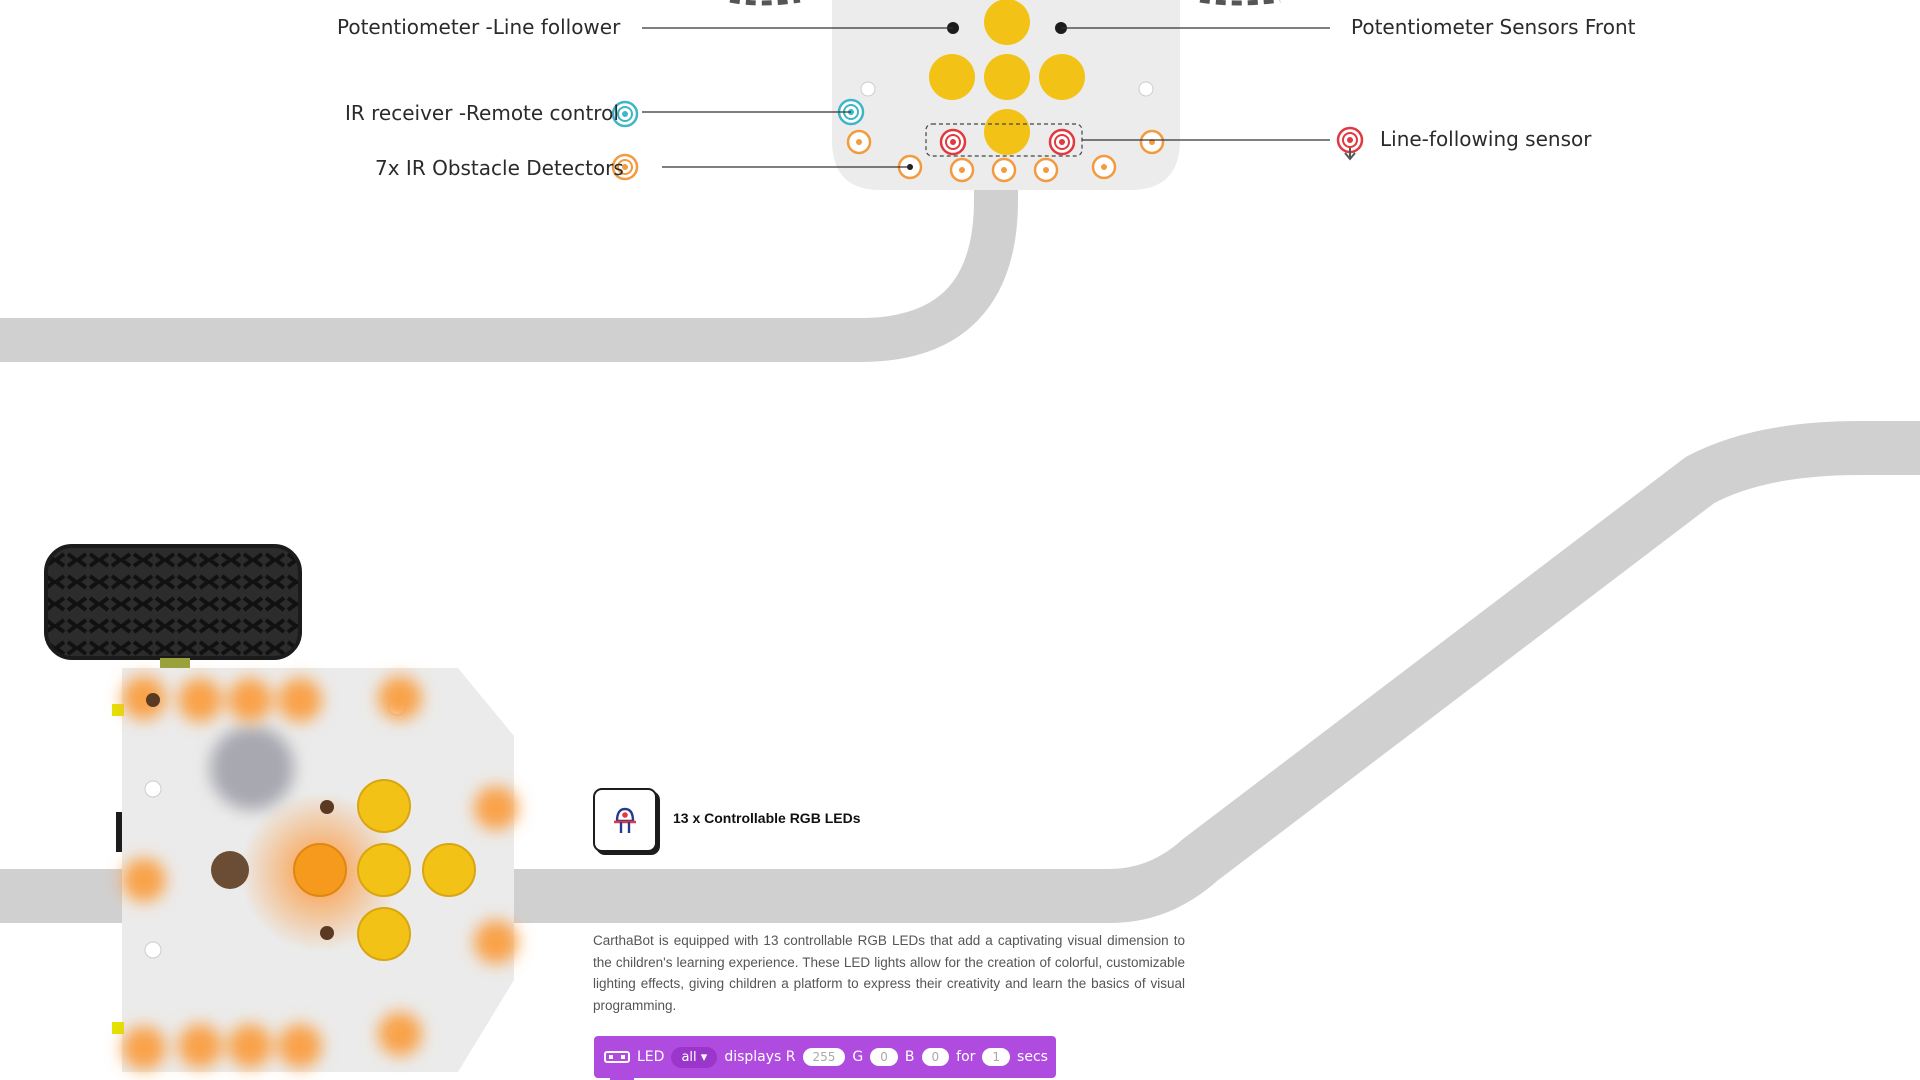  Describe the element at coordinates (651, 1057) in the screenshot. I see `block-led-label: LED` at that location.